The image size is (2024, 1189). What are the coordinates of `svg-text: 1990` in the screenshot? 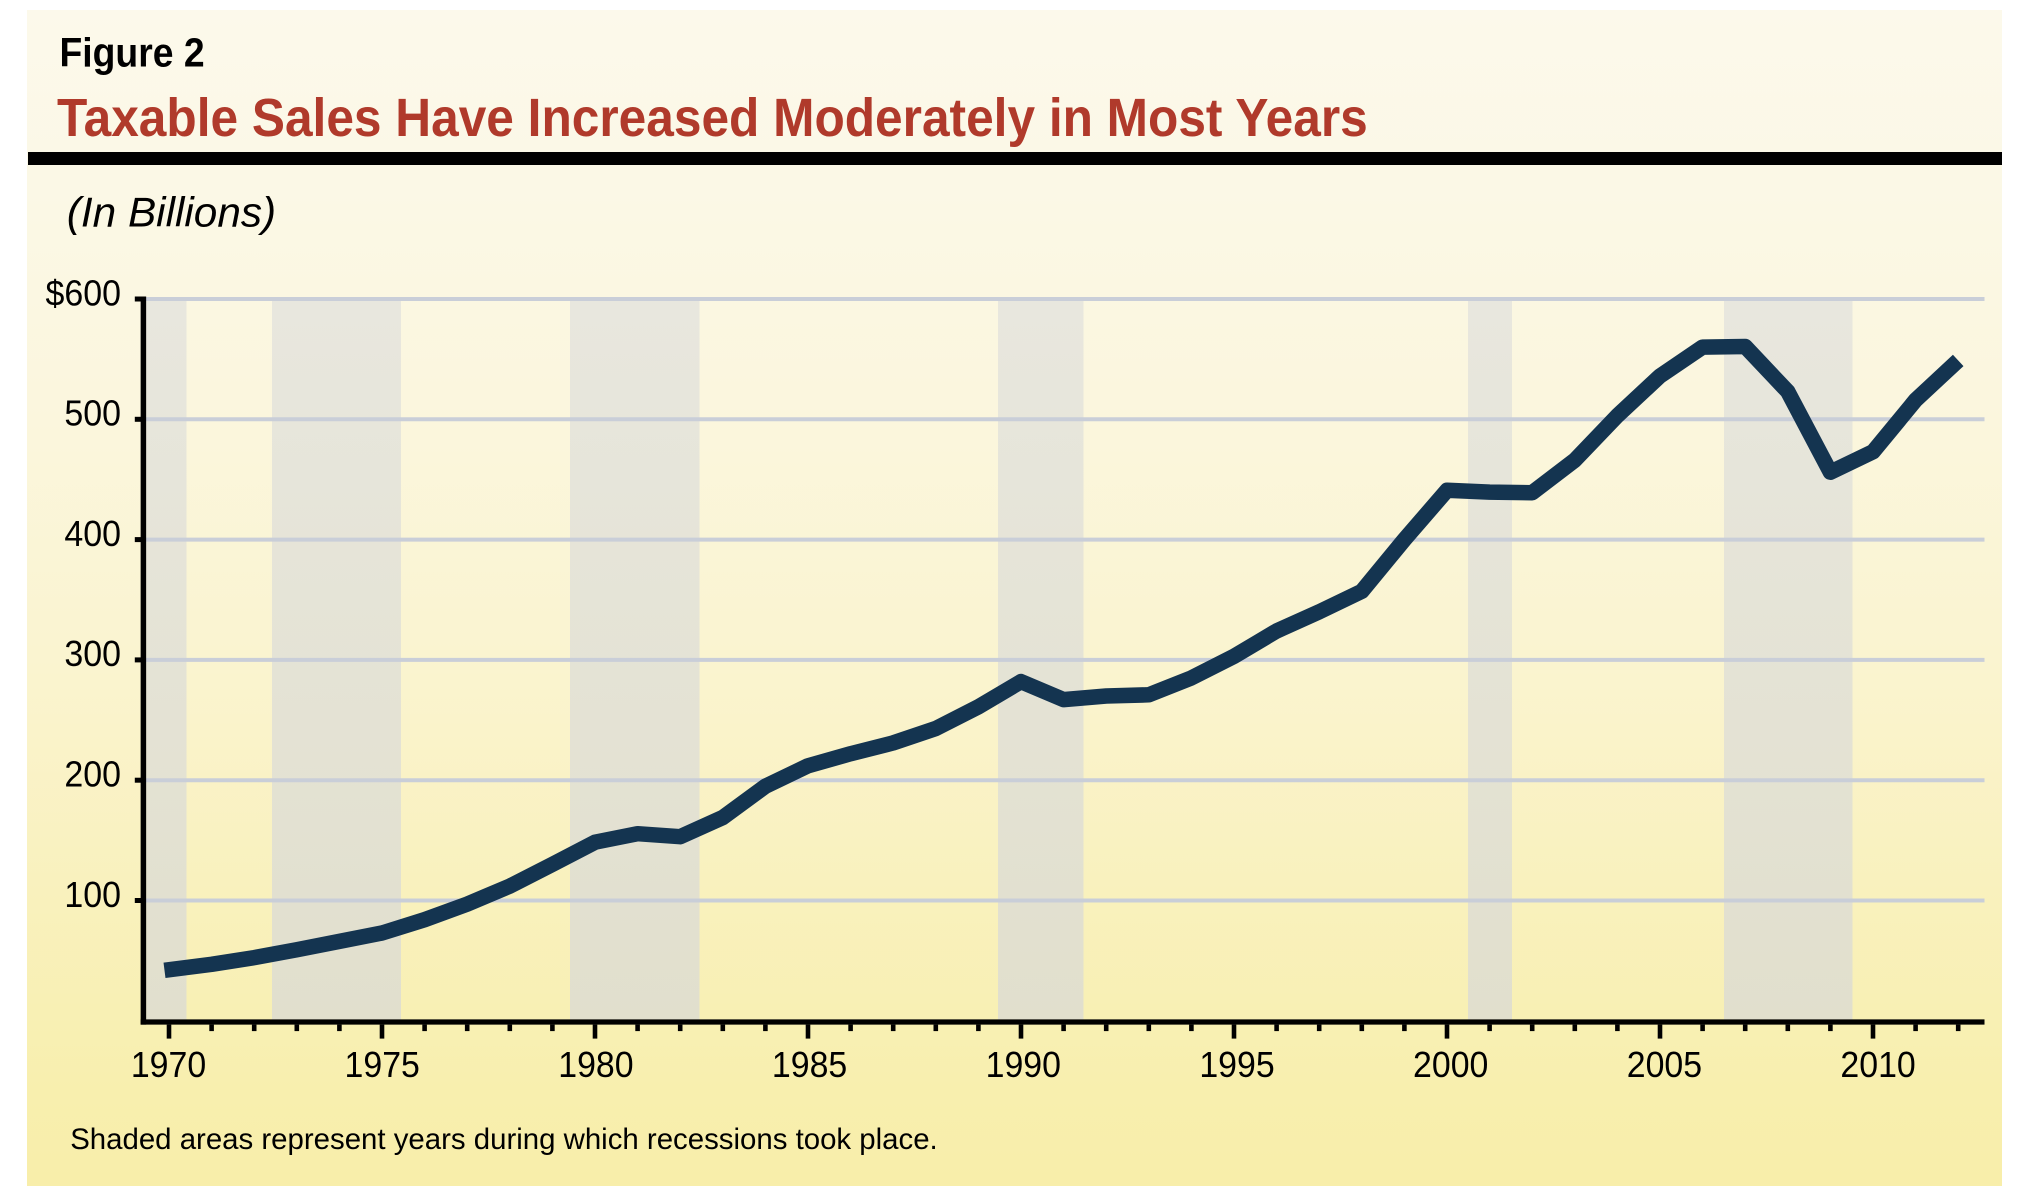 It's located at (1023, 1065).